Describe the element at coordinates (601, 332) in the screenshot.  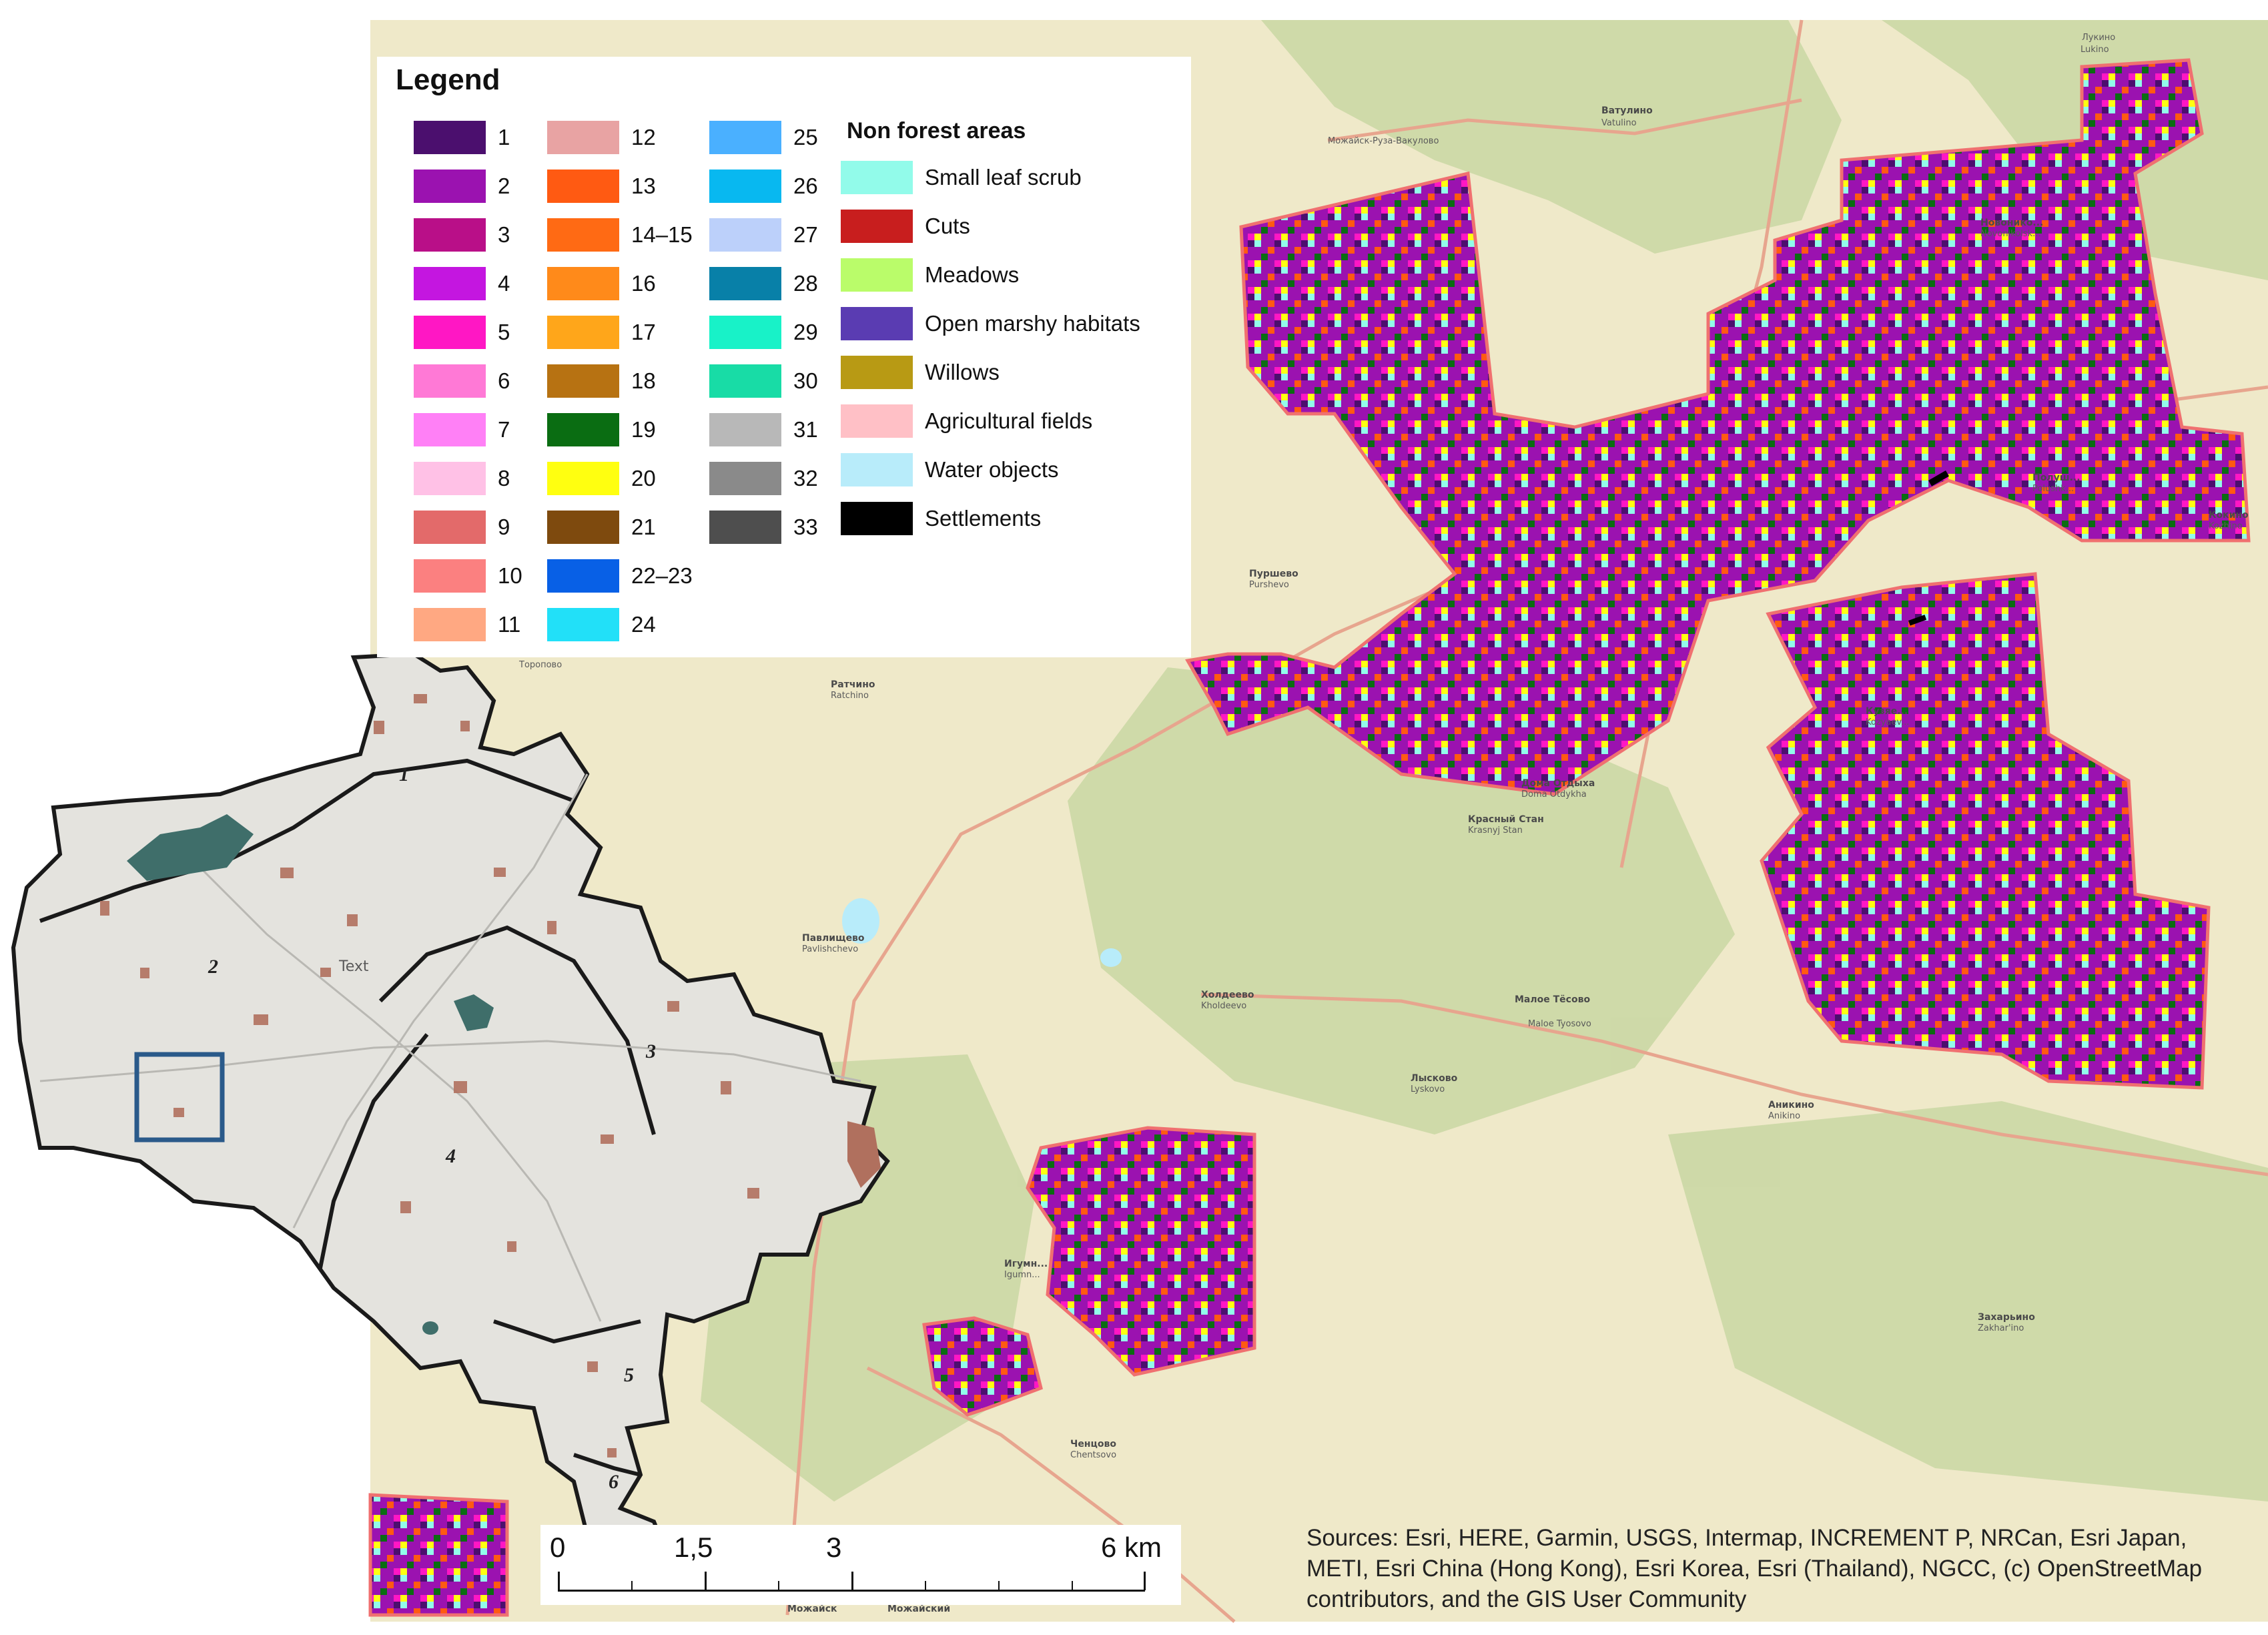
I see `legend-item-17: 17` at that location.